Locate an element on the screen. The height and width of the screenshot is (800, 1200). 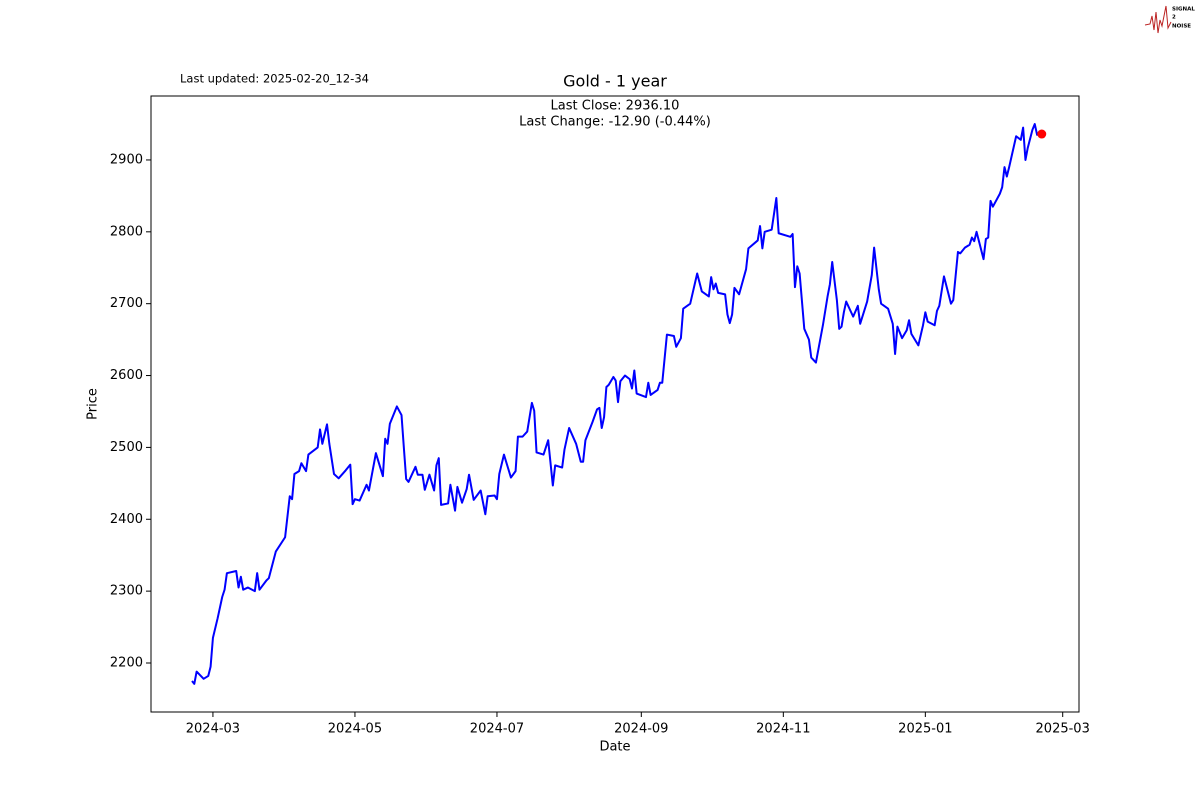
x-tick-label: 2024-05 is located at coordinates (355, 729).